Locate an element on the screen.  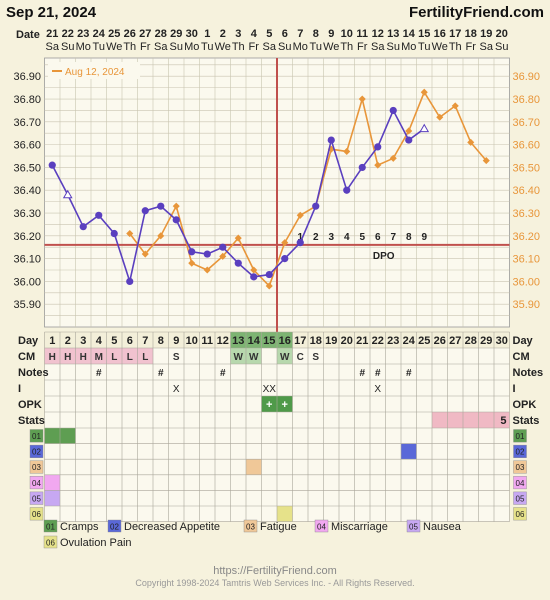
y-tick-label-left: 36.70 is located at coordinates (27, 123).